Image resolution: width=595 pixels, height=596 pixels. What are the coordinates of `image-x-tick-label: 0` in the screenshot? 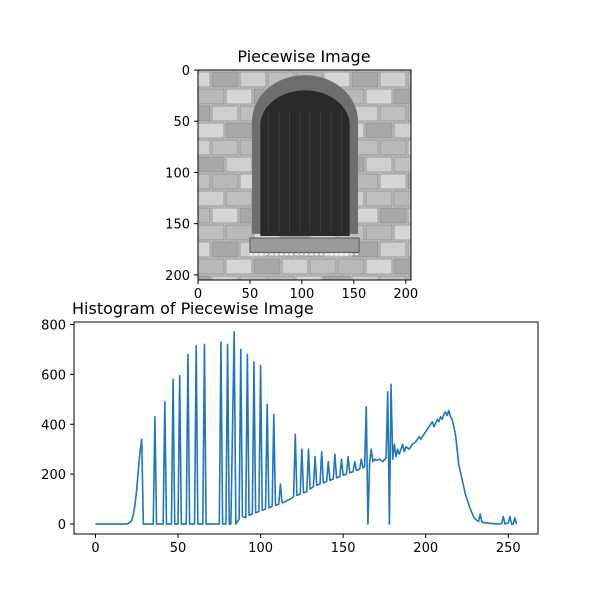 It's located at (198, 294).